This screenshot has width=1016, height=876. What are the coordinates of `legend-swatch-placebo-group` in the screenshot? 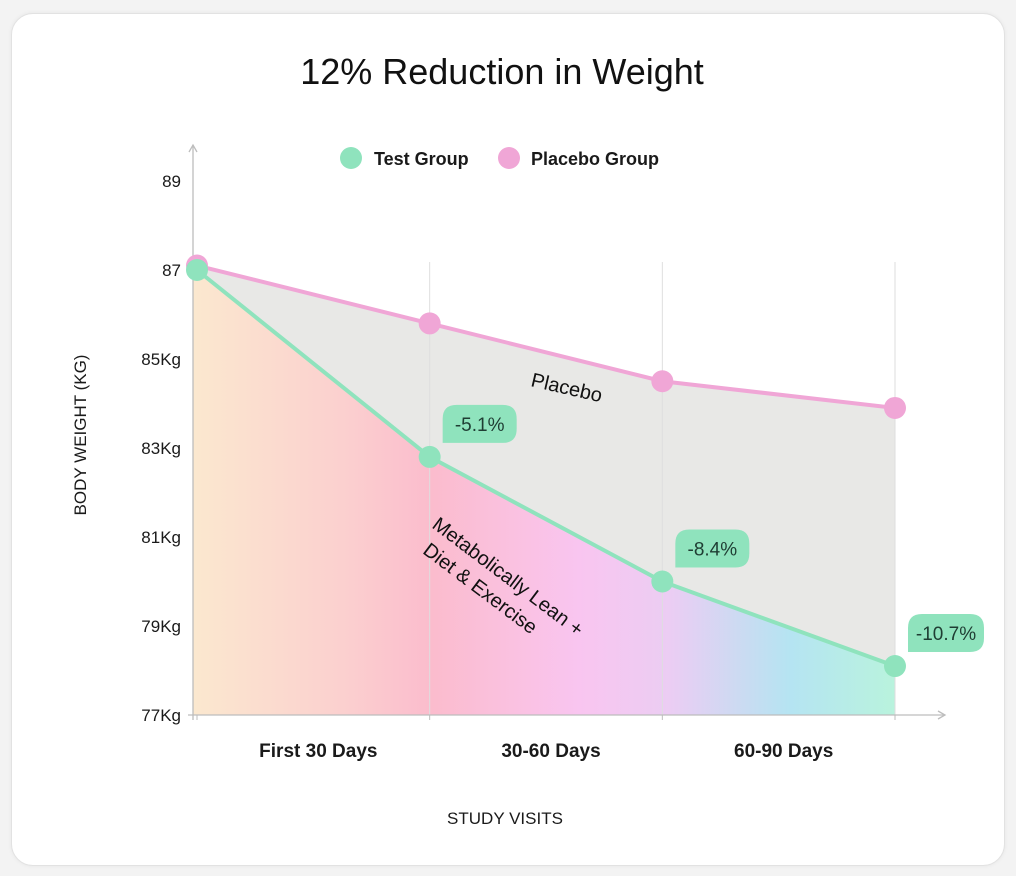 It's located at (509, 158).